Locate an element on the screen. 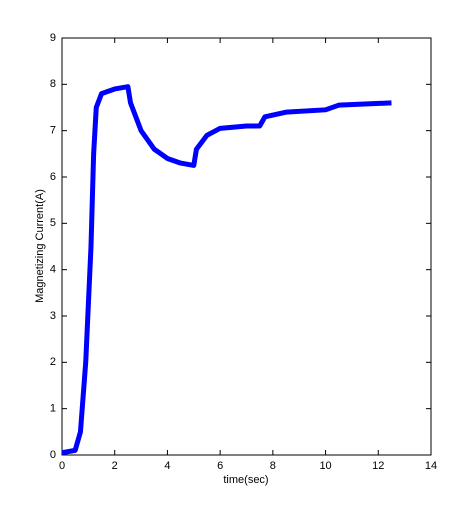 The width and height of the screenshot is (474, 511). x-tick-label: 6 is located at coordinates (220, 466).